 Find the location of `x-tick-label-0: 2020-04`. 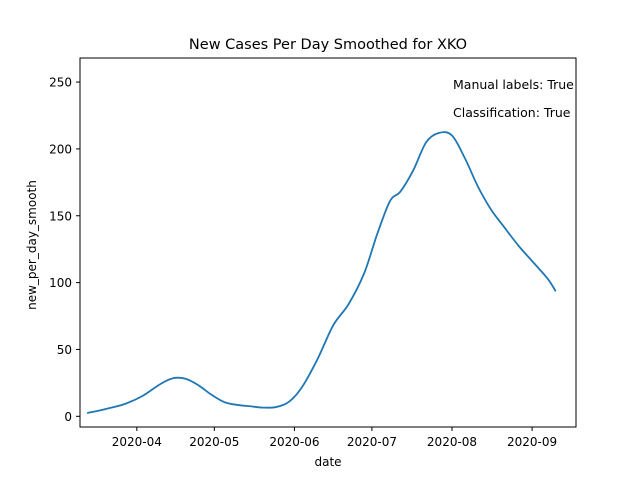

x-tick-label-0: 2020-04 is located at coordinates (137, 442).